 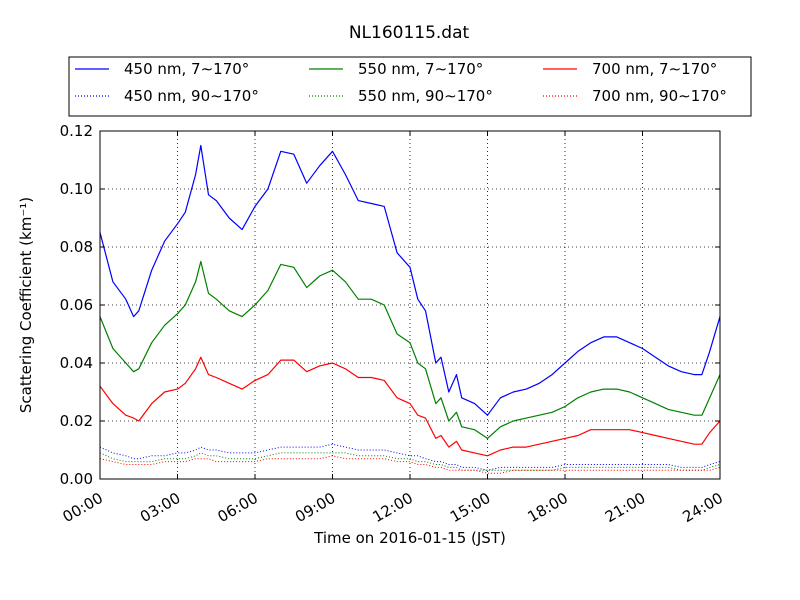 I want to click on x-tick-label: 09:00, so click(x=315, y=507).